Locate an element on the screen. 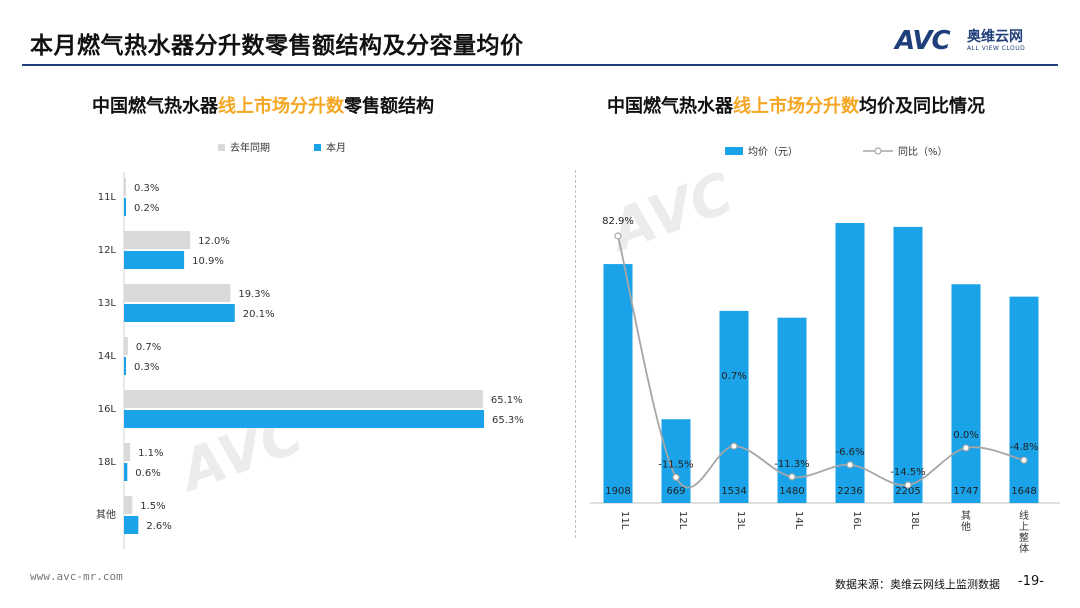 This screenshot has height=608, width=1080. y-tick-label: 12L is located at coordinates (107, 250).